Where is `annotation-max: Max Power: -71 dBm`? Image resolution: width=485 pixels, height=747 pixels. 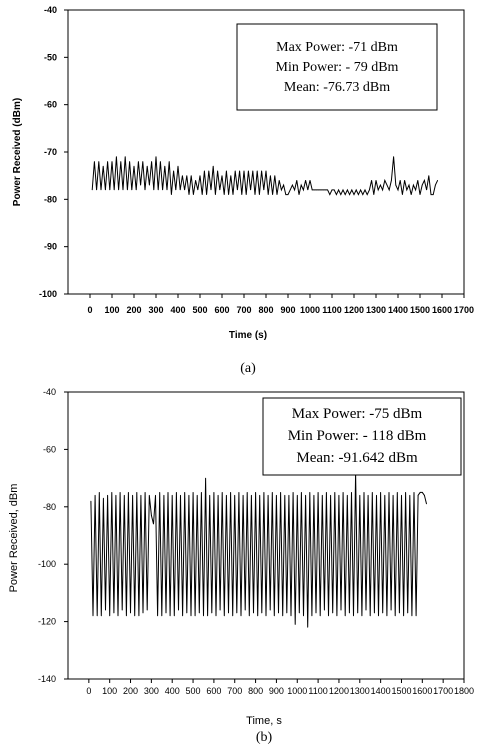
annotation-max: Max Power: -71 dBm is located at coordinates (337, 47).